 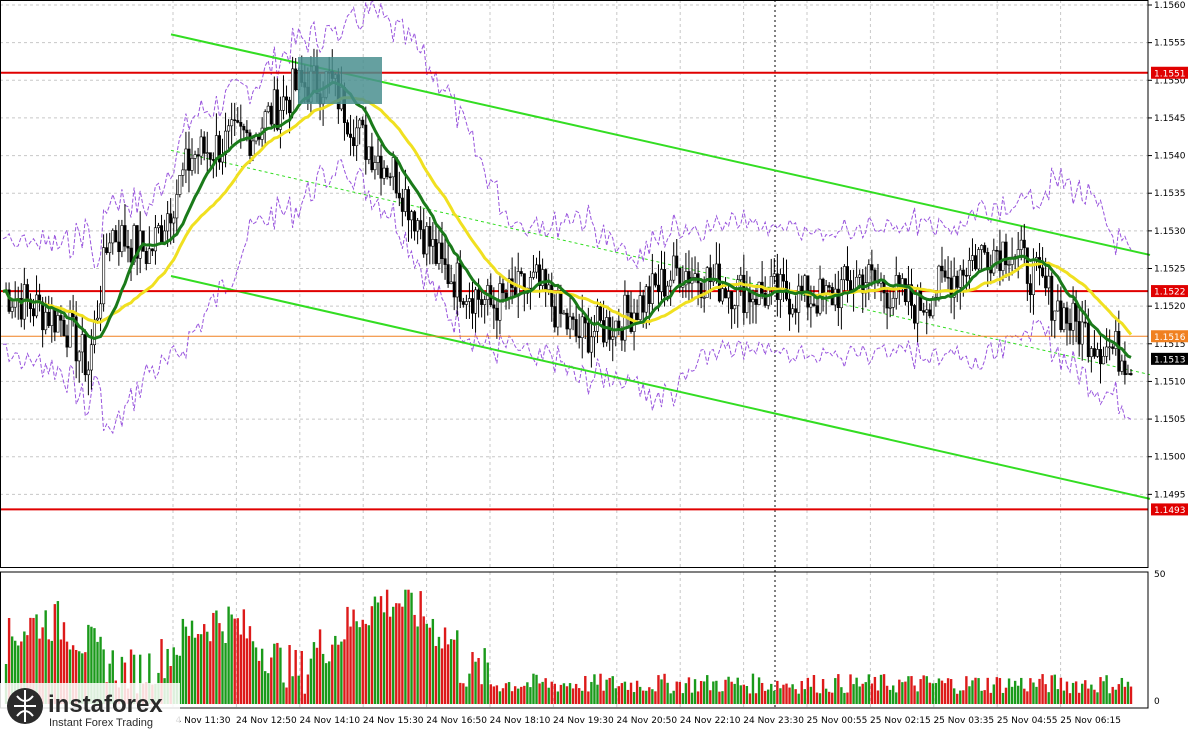 I want to click on y-tick-label: 1.1510, so click(x=1170, y=382).